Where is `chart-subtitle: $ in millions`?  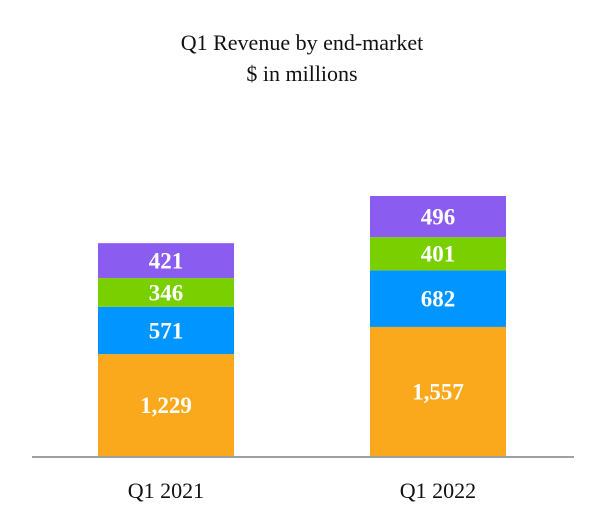
chart-subtitle: $ in millions is located at coordinates (302, 73).